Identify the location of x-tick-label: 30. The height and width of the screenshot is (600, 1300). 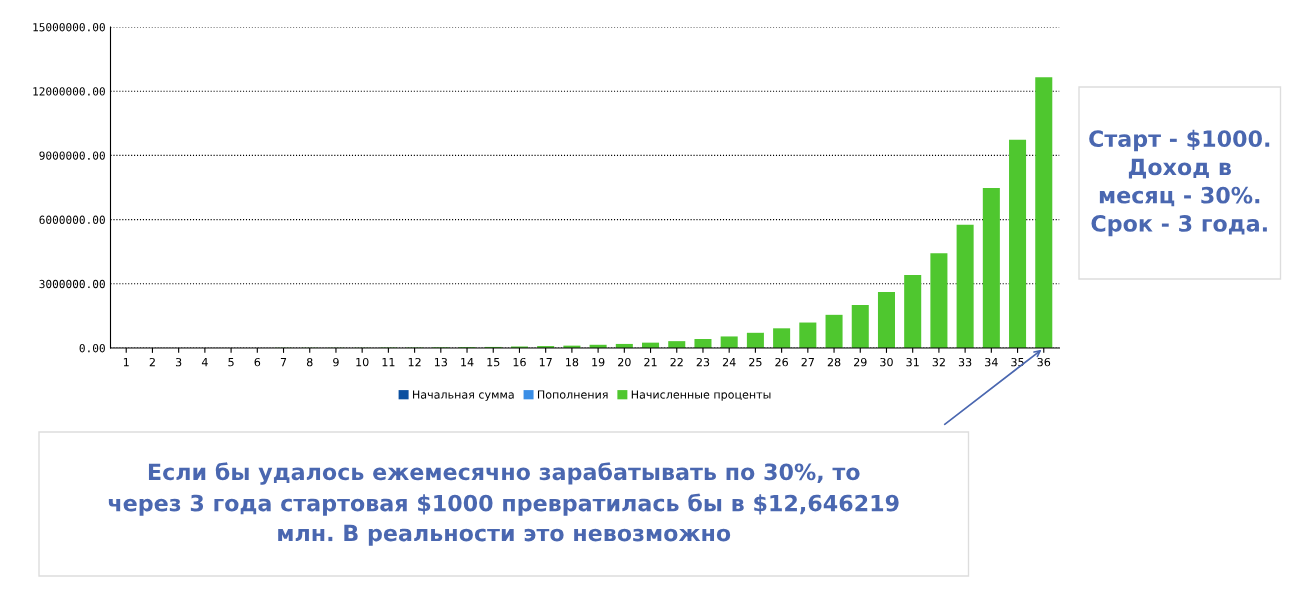
(886, 362).